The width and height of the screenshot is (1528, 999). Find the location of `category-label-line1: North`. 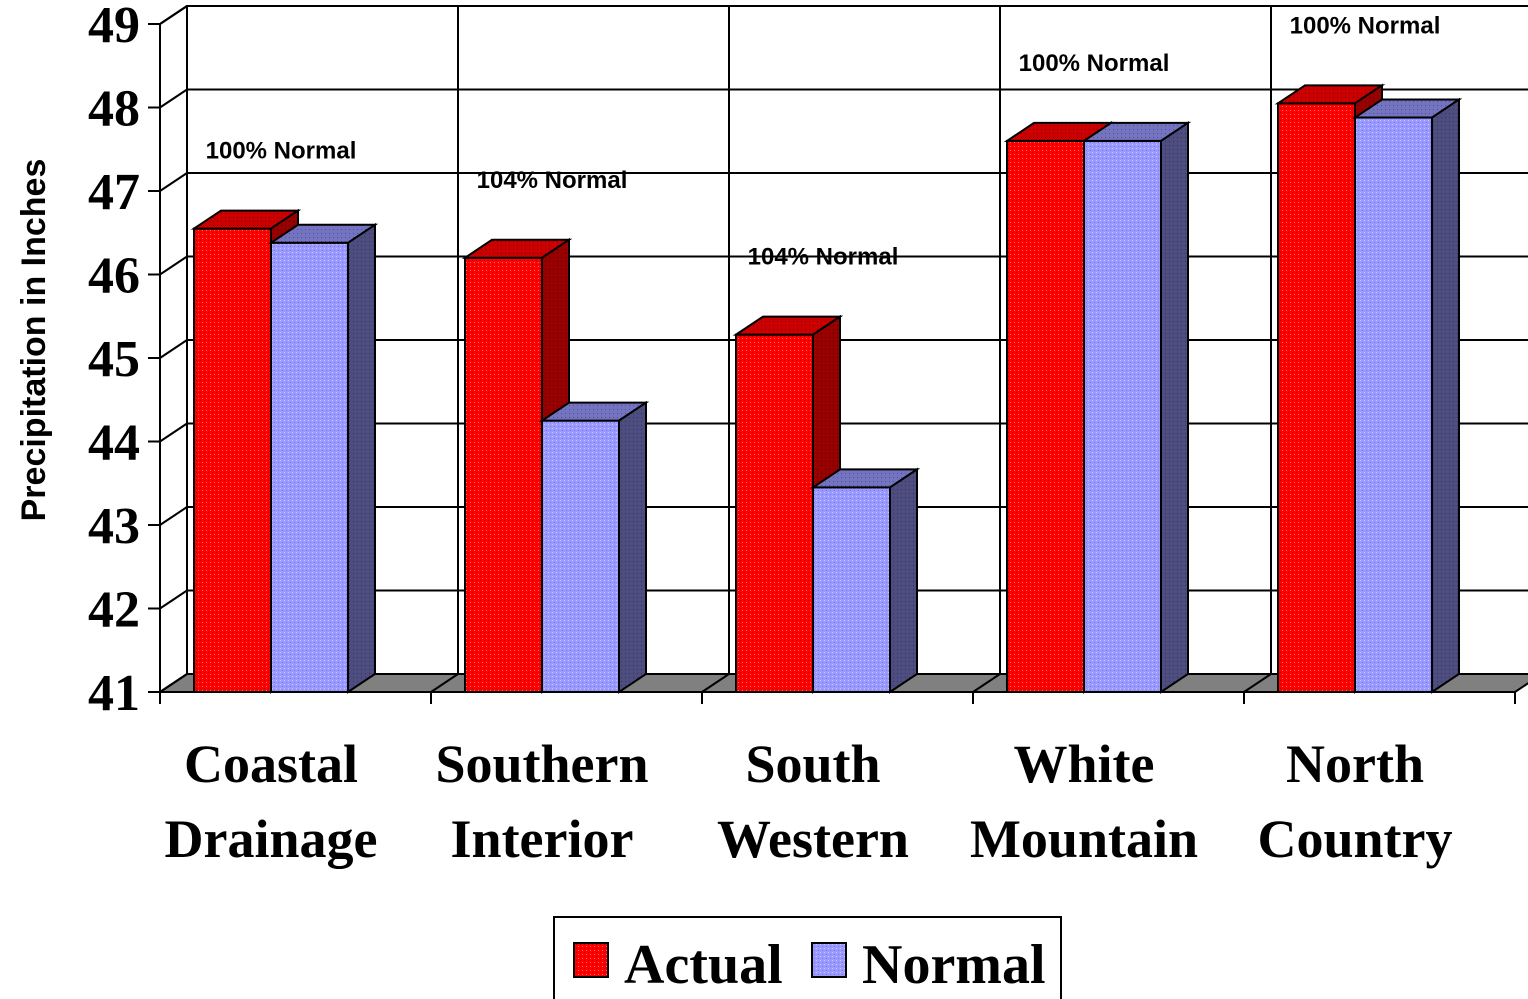

category-label-line1: North is located at coordinates (1355, 764).